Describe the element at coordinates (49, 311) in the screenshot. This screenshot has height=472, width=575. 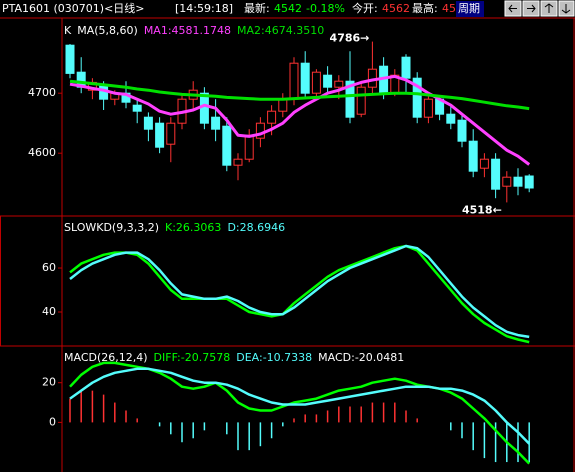
I see `y-tick-label: 40` at that location.